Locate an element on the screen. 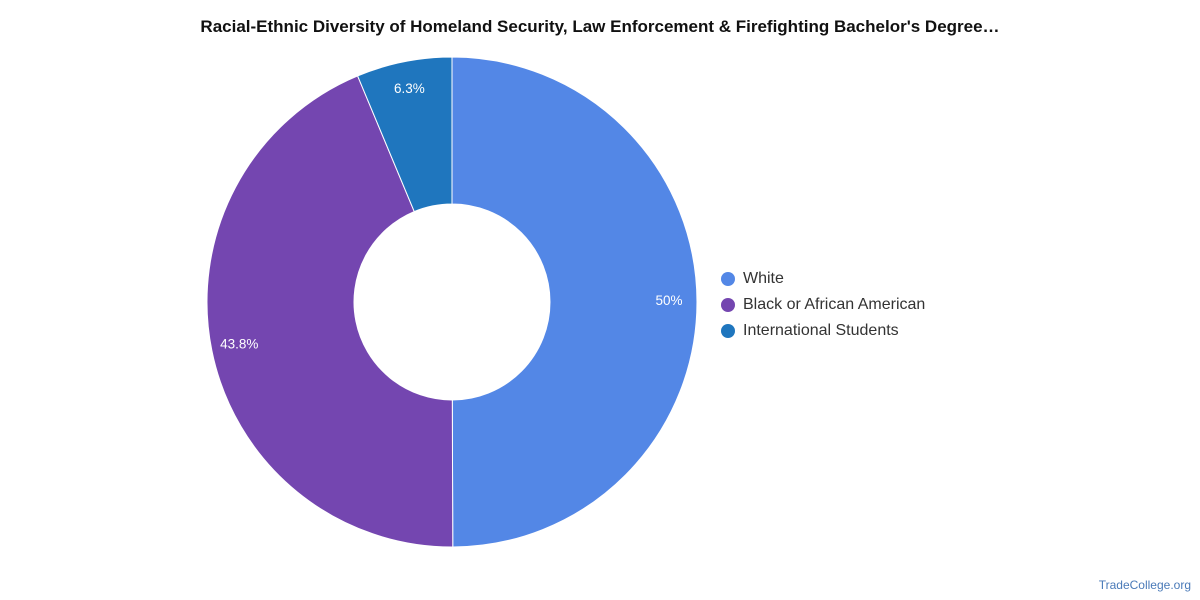 Image resolution: width=1200 pixels, height=600 pixels. legend-label: International Students is located at coordinates (821, 330).